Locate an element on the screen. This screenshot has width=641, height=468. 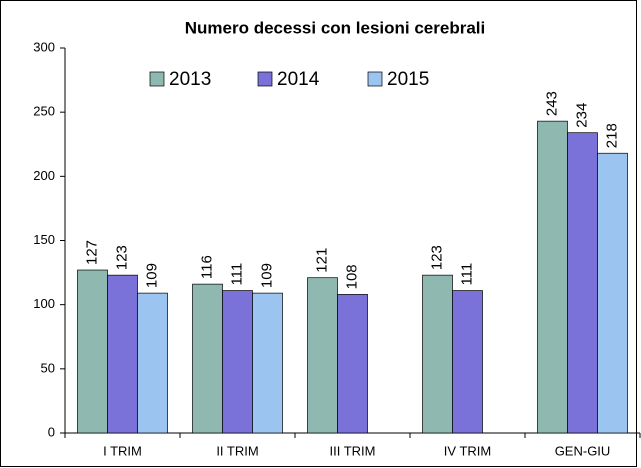
value-label: 127 is located at coordinates (91, 252).